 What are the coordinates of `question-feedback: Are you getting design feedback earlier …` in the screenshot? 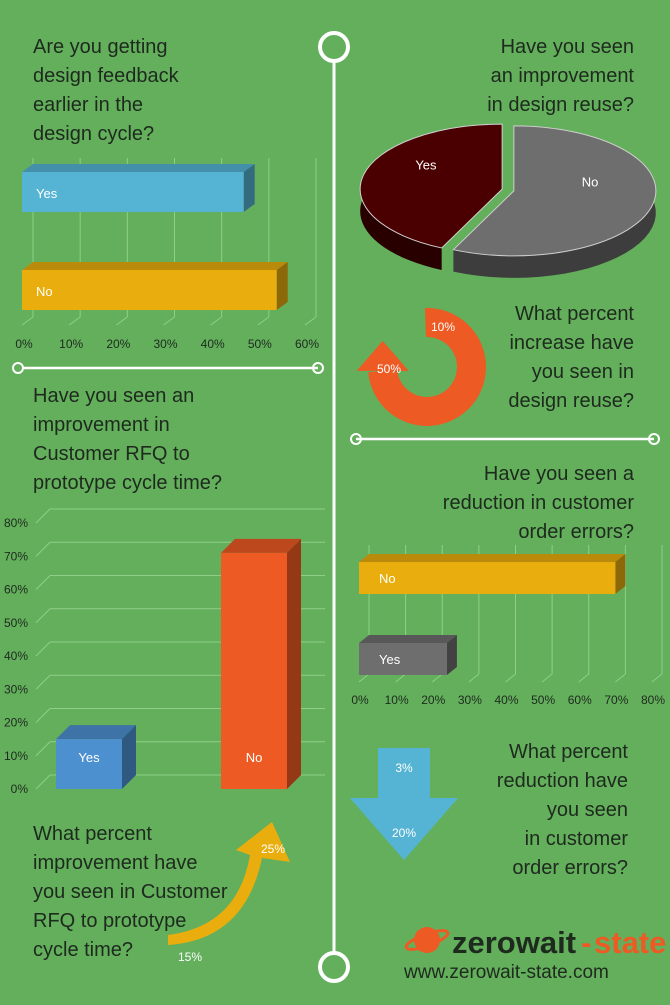 It's located at (106, 90).